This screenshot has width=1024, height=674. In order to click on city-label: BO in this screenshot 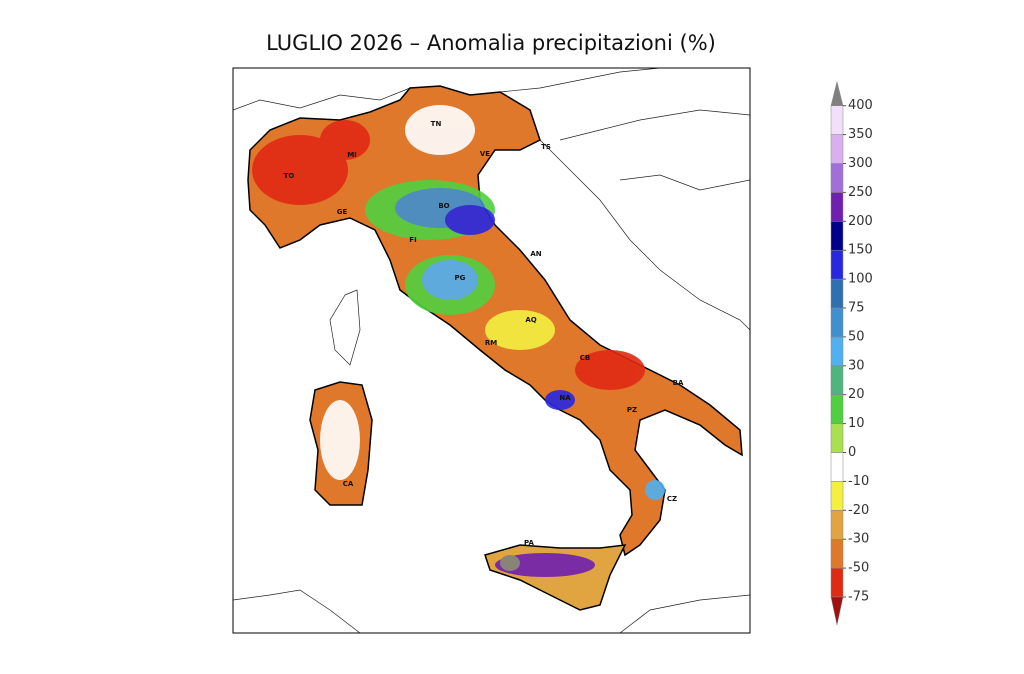, I will do `click(443, 206)`.